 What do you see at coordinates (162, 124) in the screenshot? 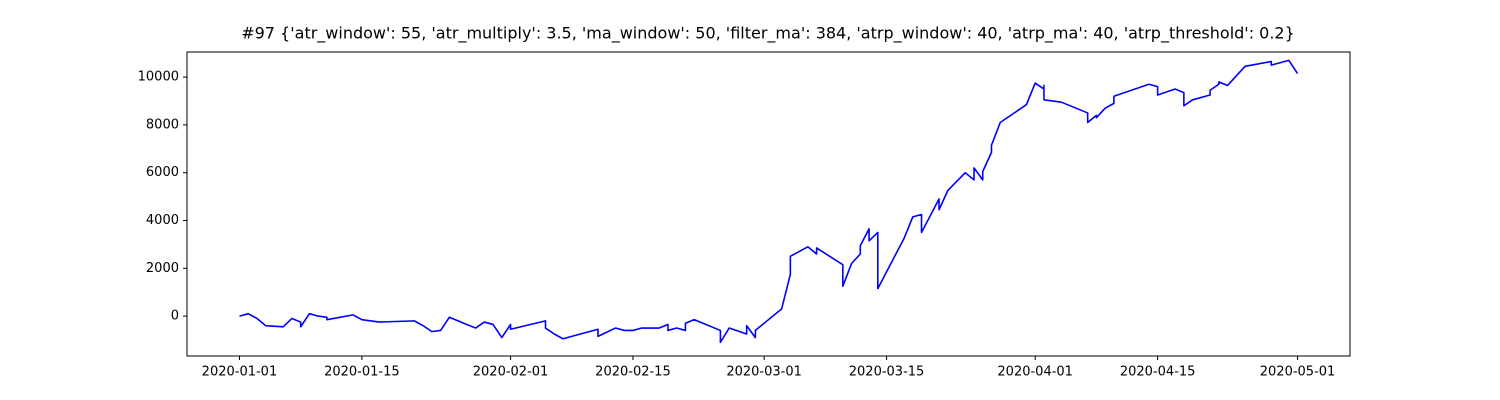
I see `y-tick-label: 8000` at bounding box center [162, 124].